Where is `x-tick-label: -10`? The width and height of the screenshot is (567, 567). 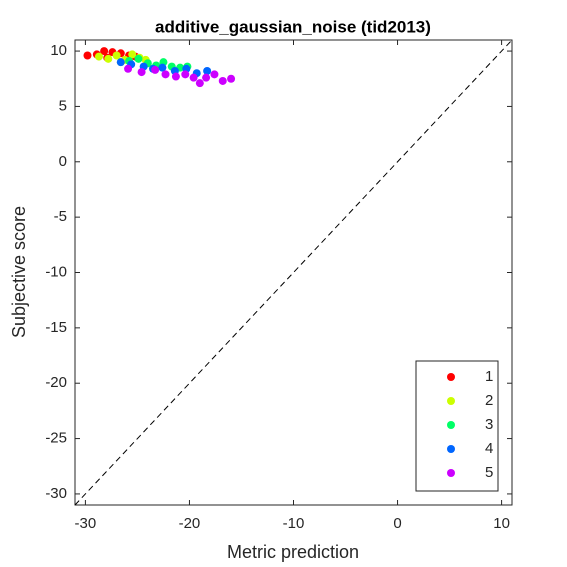
x-tick-label: -10 is located at coordinates (294, 523).